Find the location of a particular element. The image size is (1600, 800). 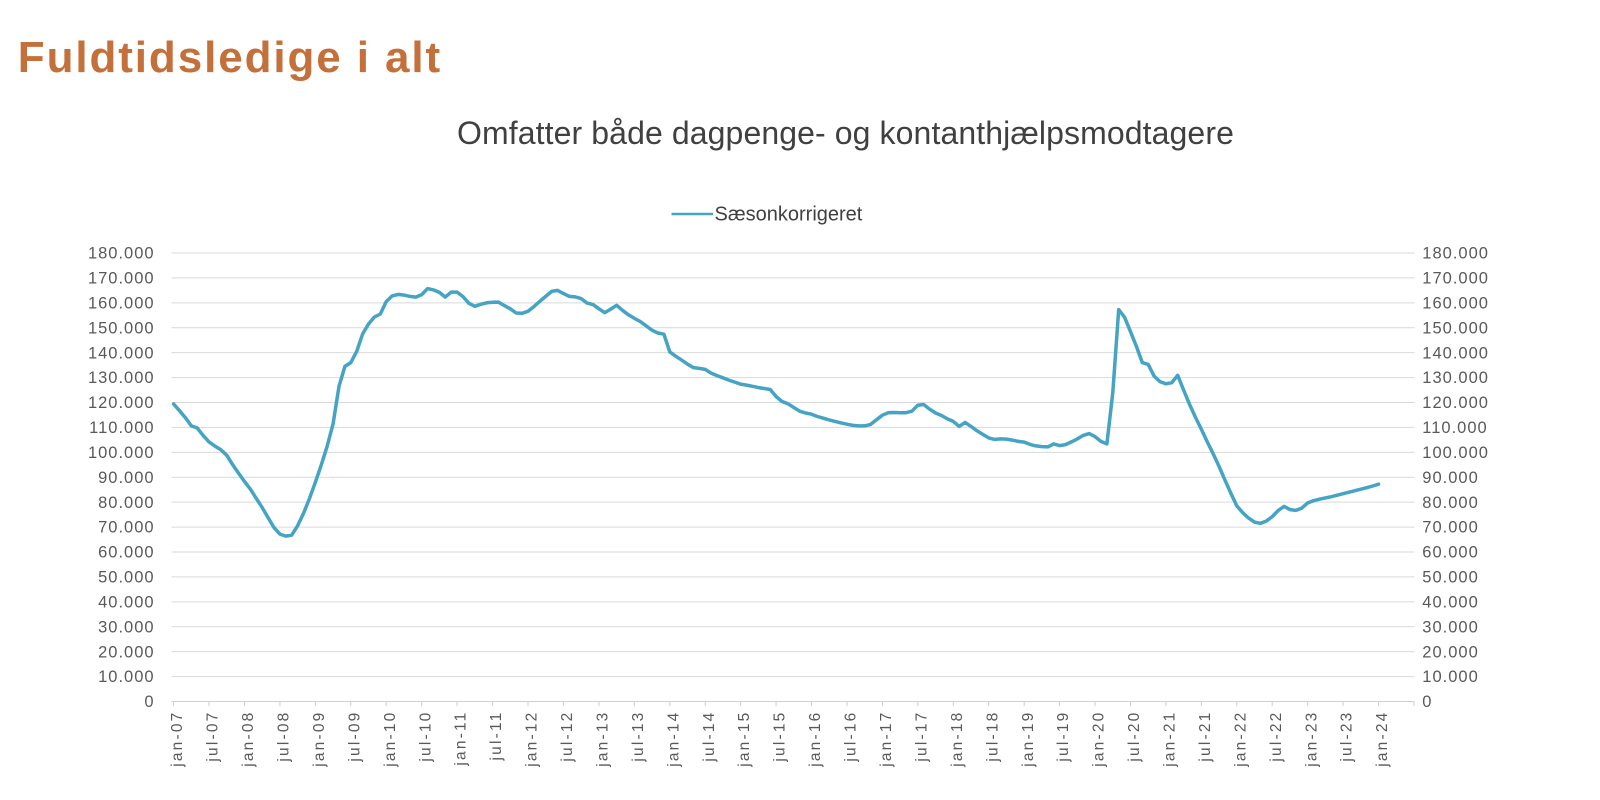

svg-text: jan-09 is located at coordinates (319, 739).